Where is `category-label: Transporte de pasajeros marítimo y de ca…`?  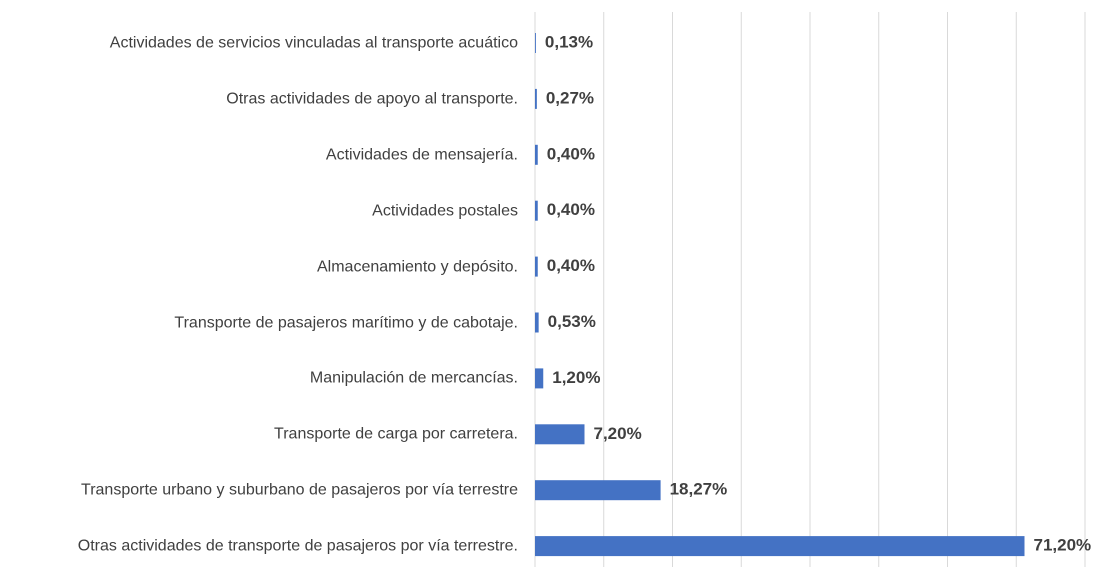
category-label: Transporte de pasajeros marítimo y de ca… is located at coordinates (259, 322).